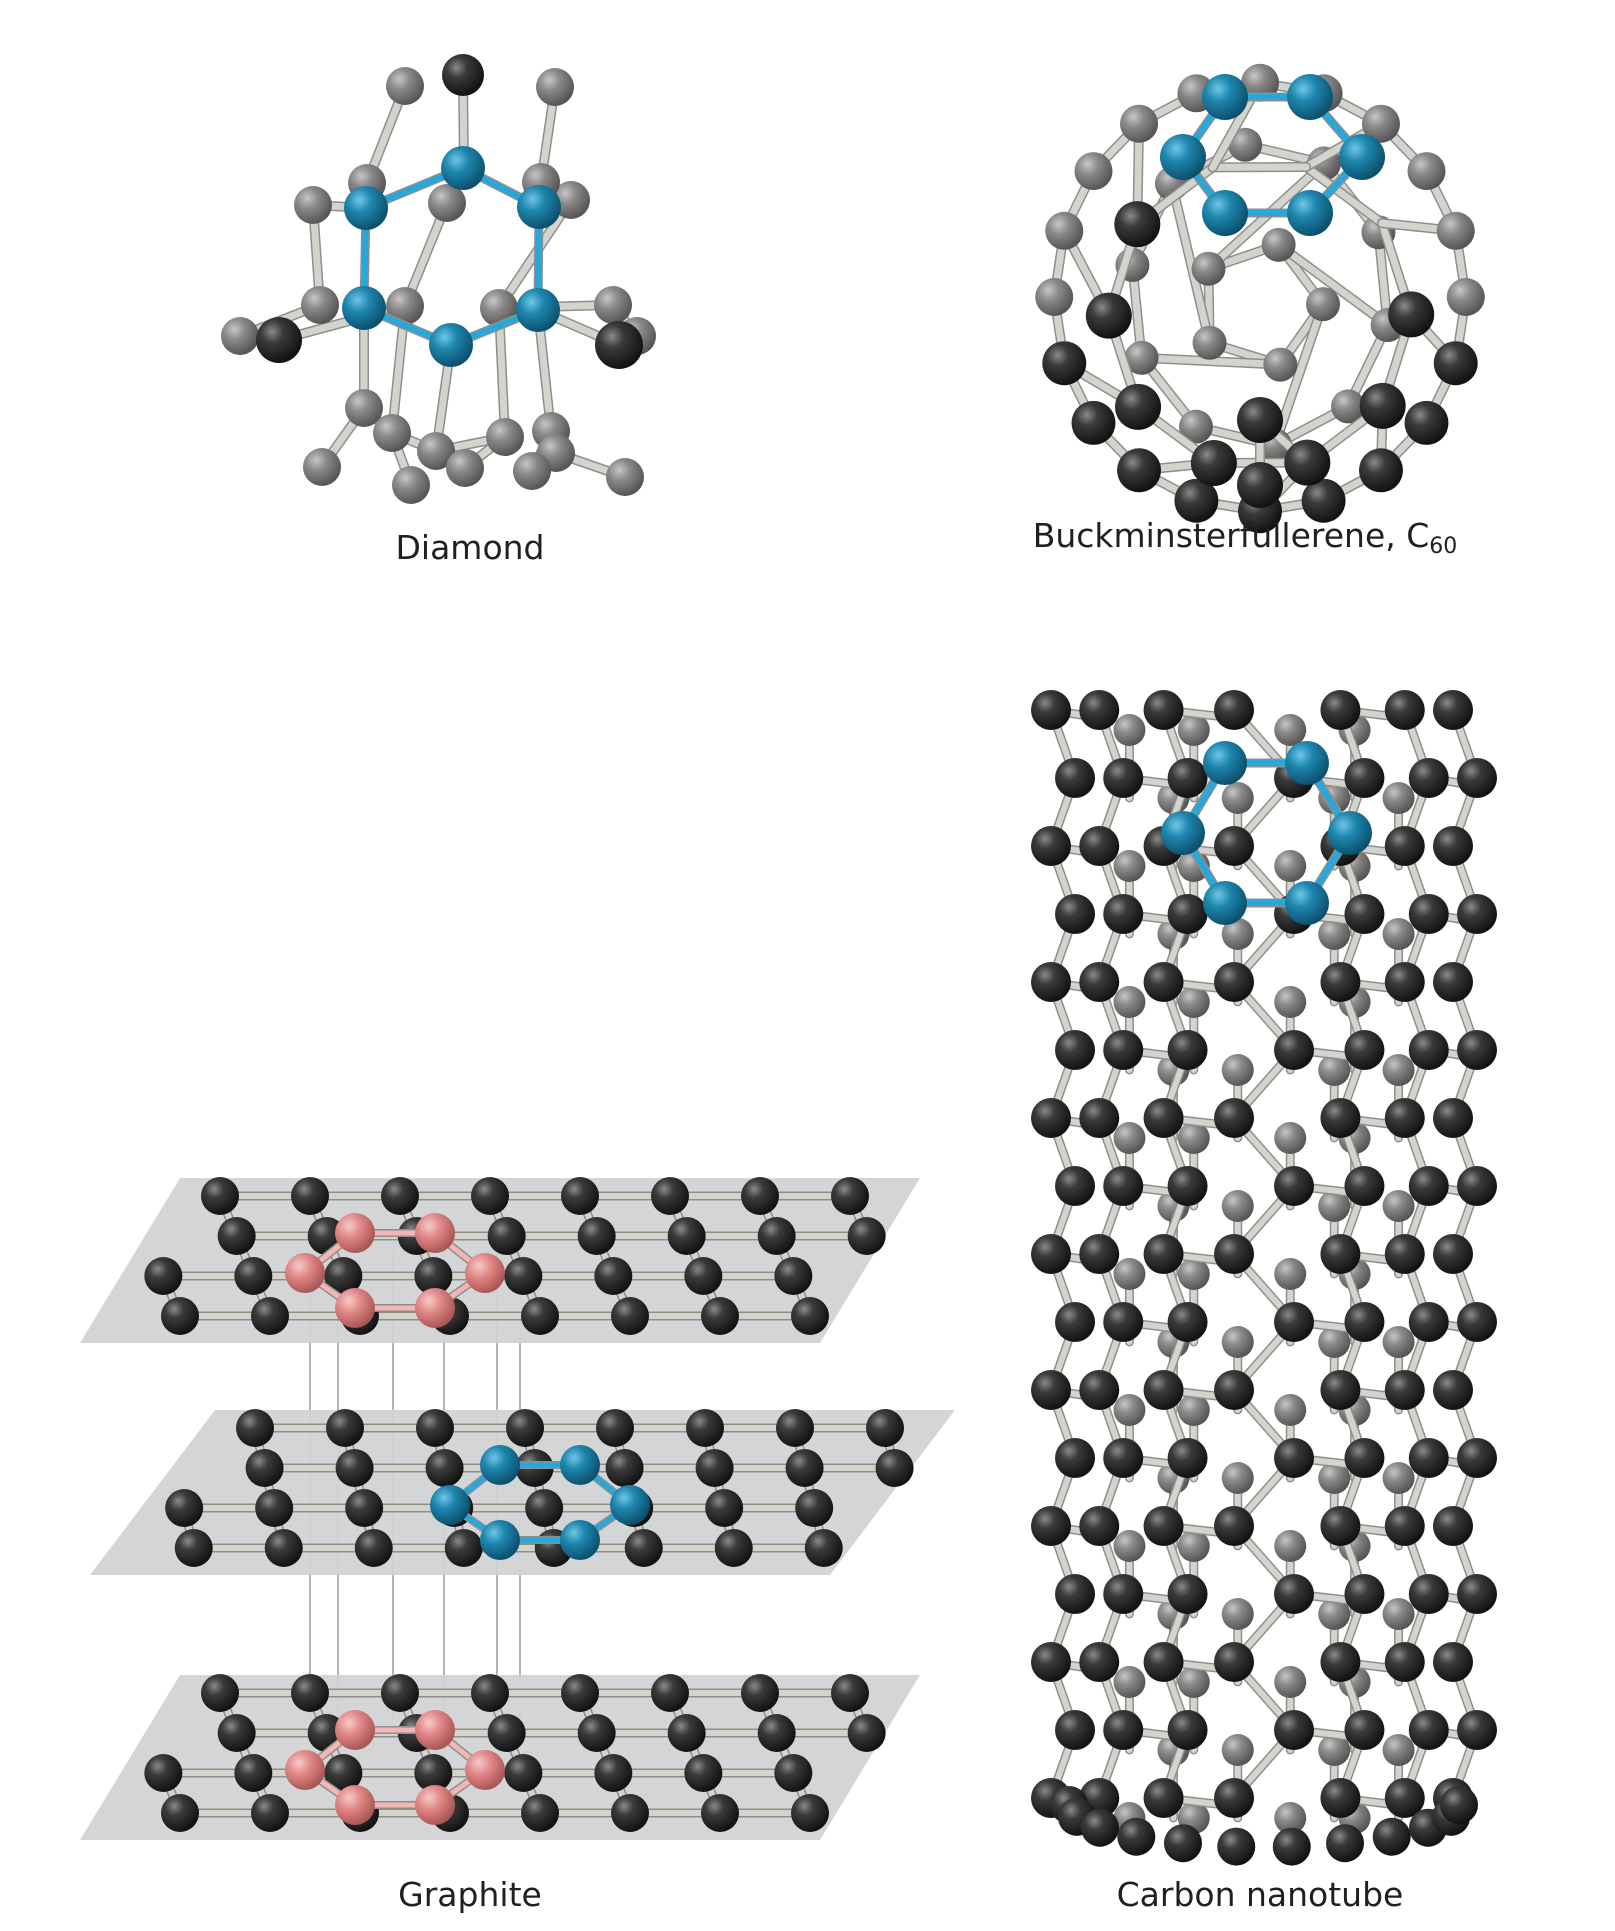 The width and height of the screenshot is (1615, 1931). Describe the element at coordinates (1260, 298) in the screenshot. I see `buckminsterfullerene-structure` at that location.